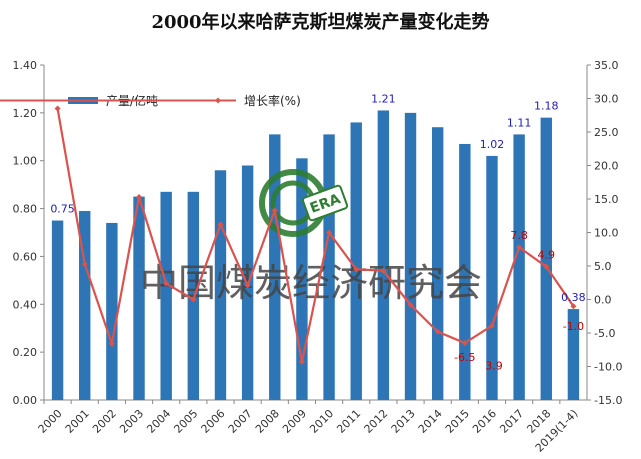 The height and width of the screenshot is (459, 641). Describe the element at coordinates (320, 22) in the screenshot. I see `chart-title: 2000年以来哈萨克斯坦煤炭产量变化走势` at that location.